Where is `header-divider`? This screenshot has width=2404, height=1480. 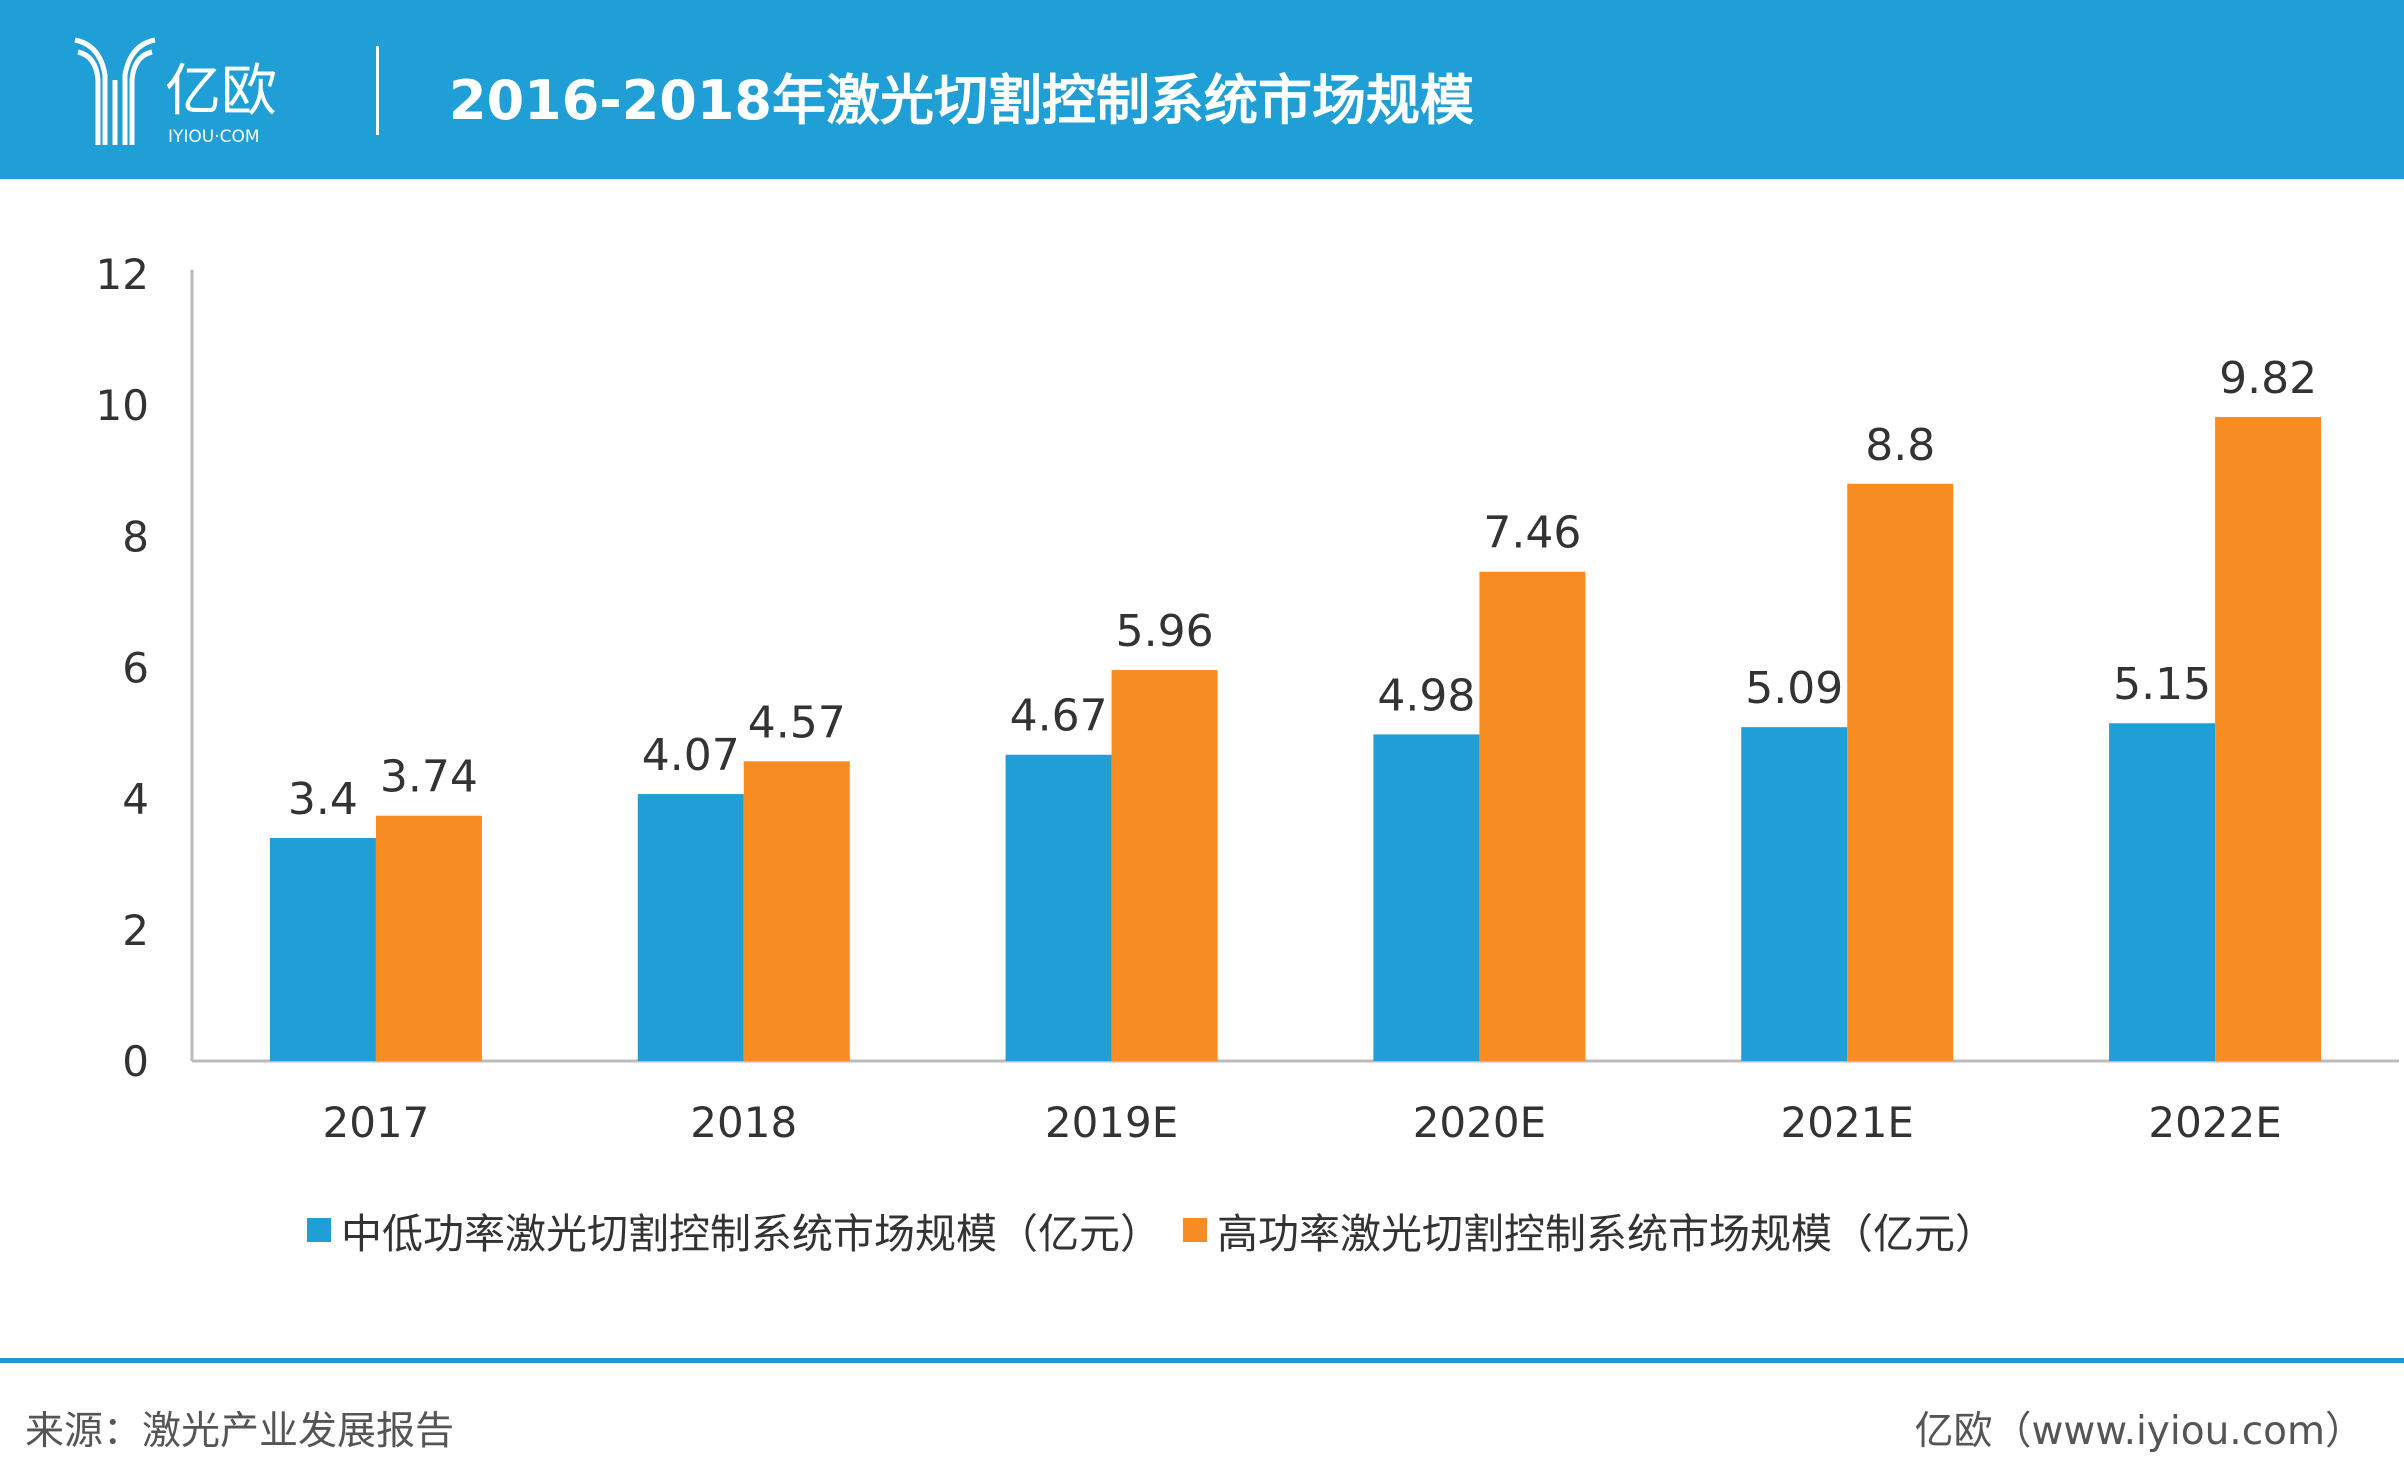
header-divider is located at coordinates (377, 90).